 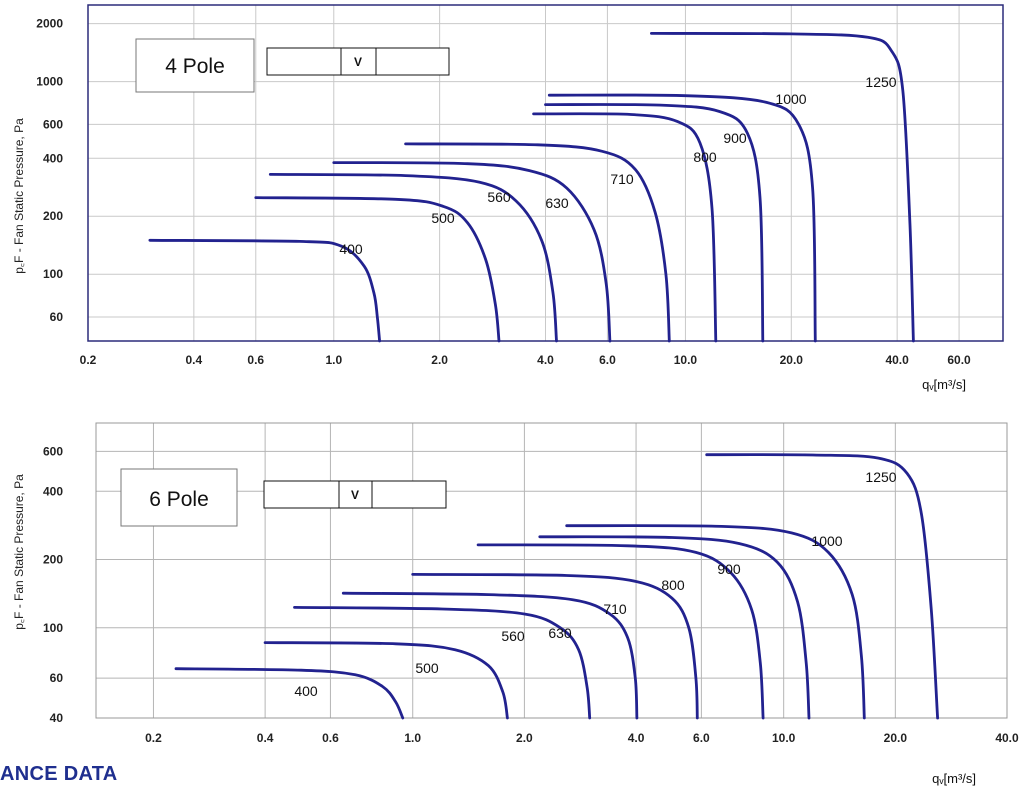 I want to click on chart-title: 6 Pole, so click(x=179, y=499).